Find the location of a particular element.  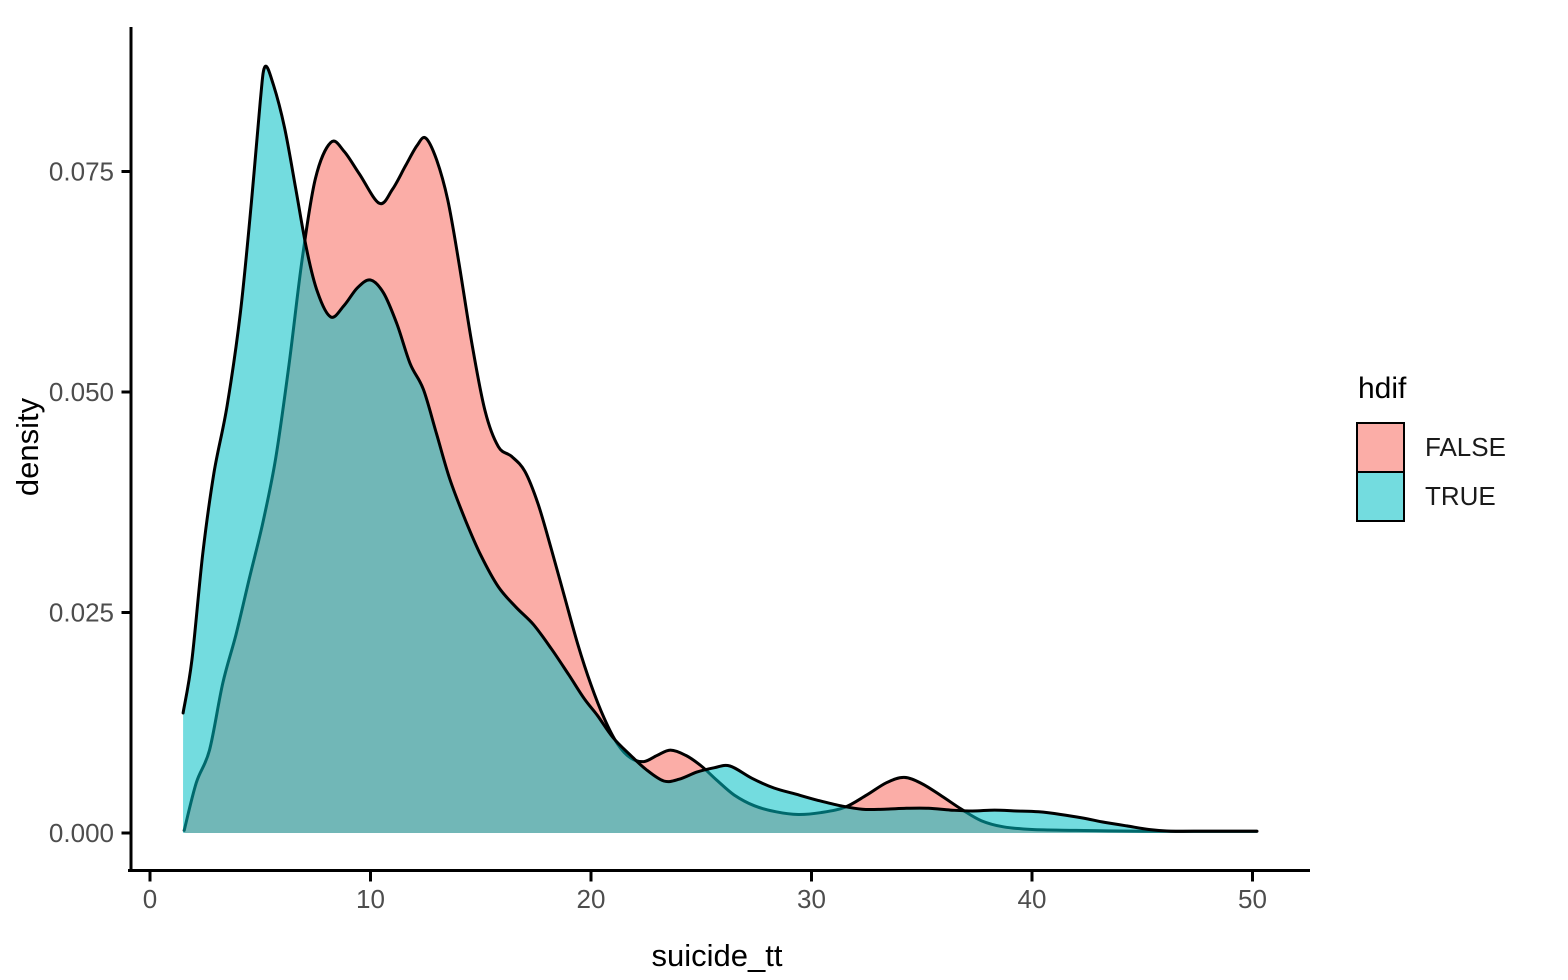

legend-label-false: FALSE is located at coordinates (1465, 447).